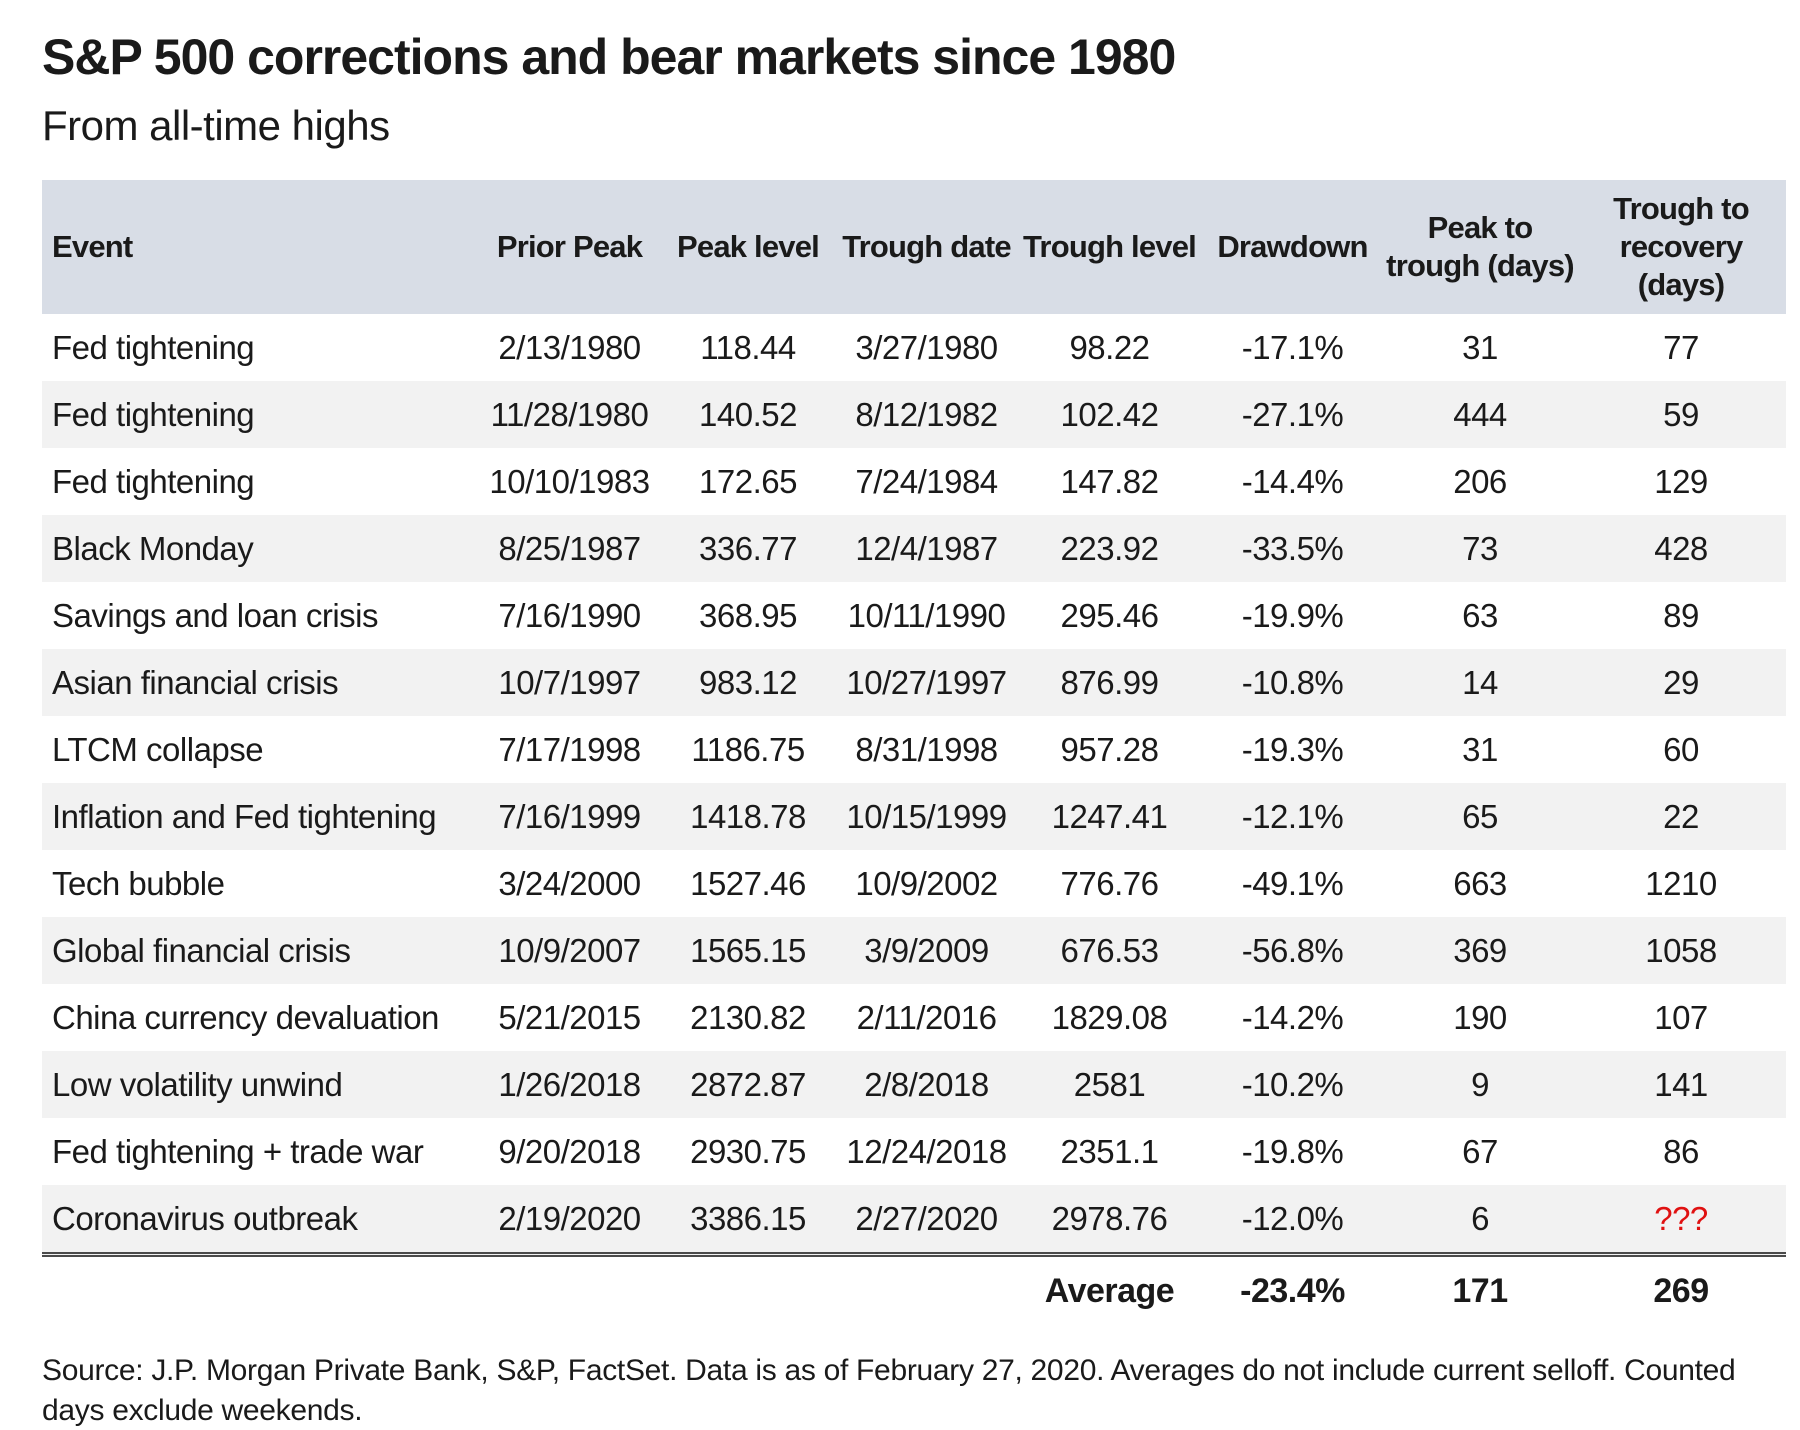 The image size is (1800, 1430). What do you see at coordinates (569, 816) in the screenshot?
I see `value-cell: 7/16/1999` at bounding box center [569, 816].